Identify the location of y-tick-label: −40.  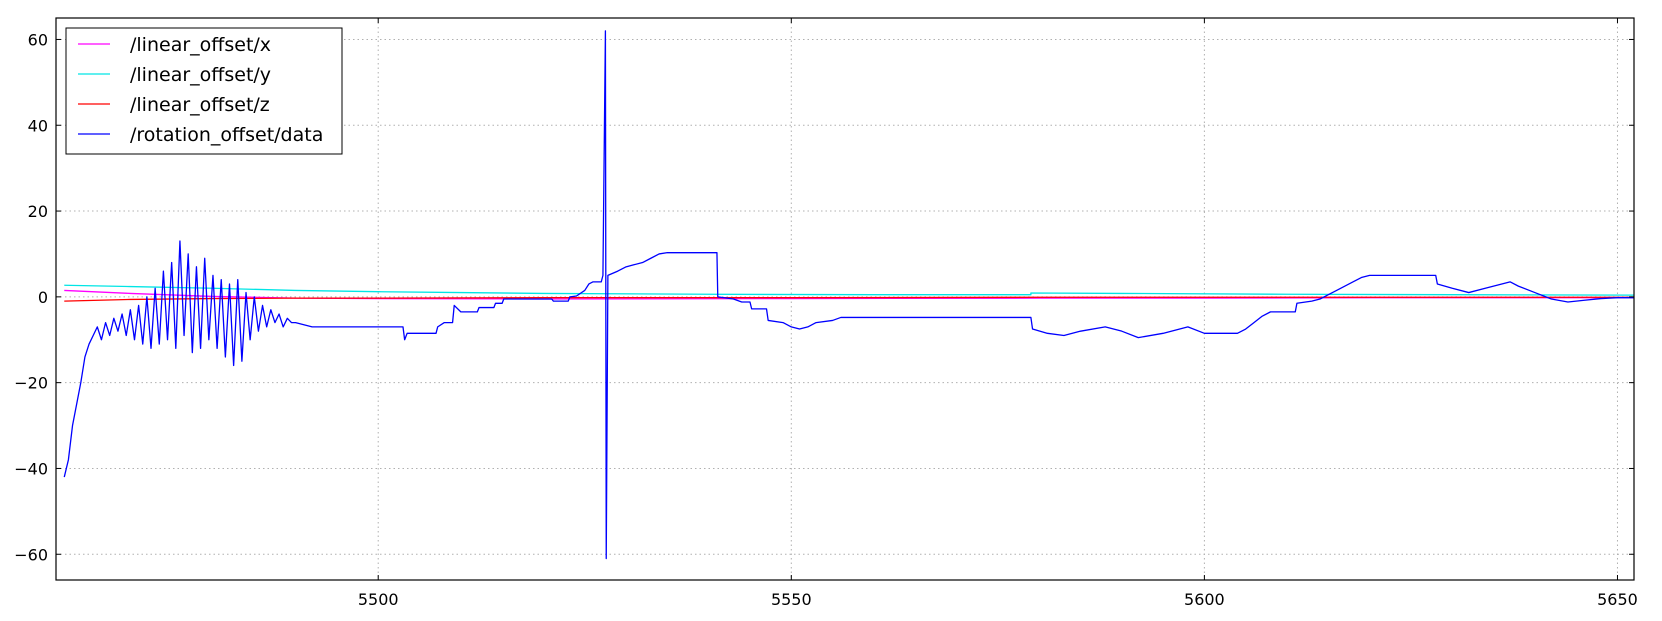
(31, 468).